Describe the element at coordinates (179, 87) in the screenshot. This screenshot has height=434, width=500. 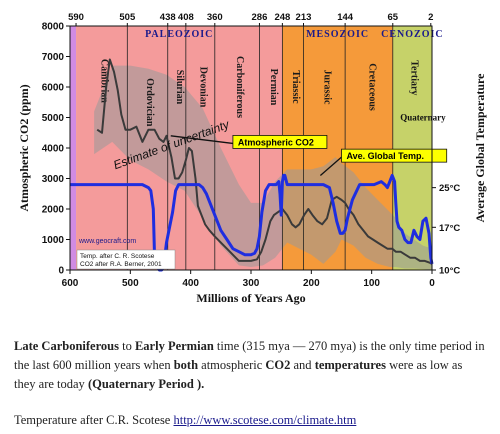
I see `period-label-silurian: Silurian` at that location.